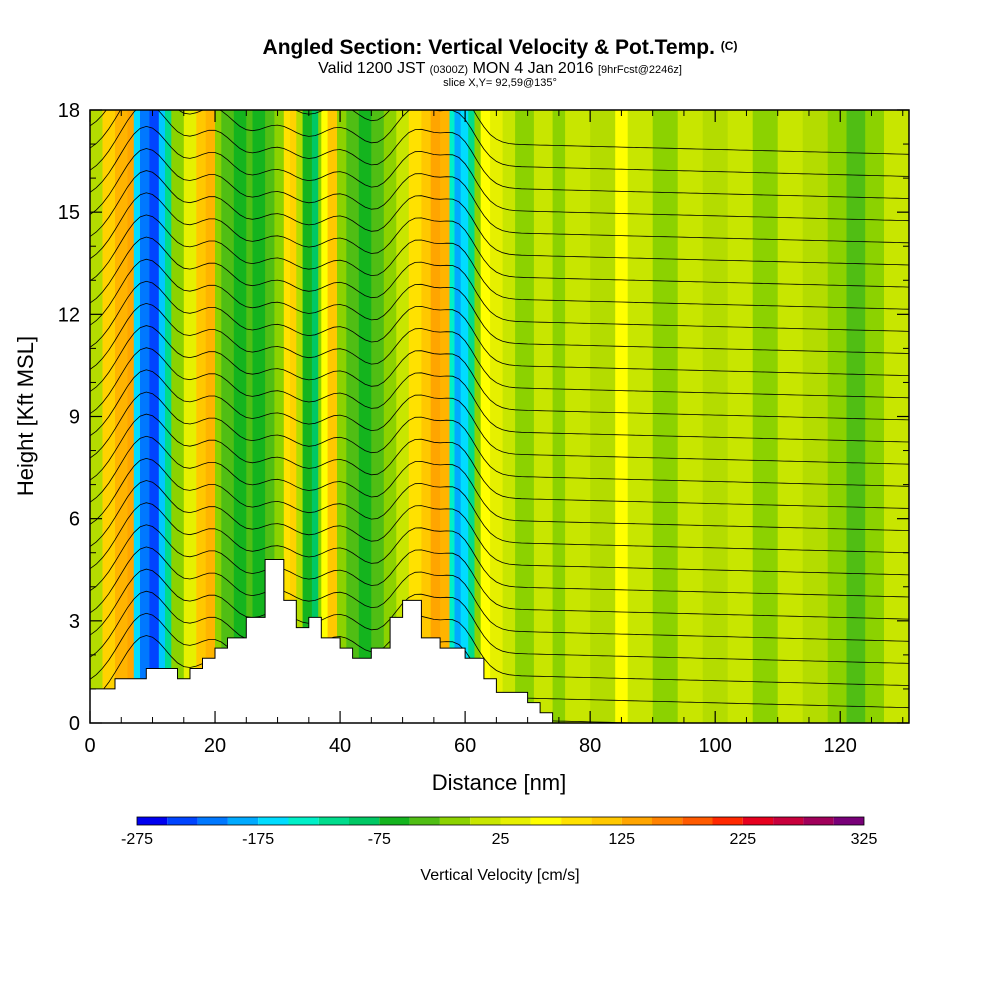 The image size is (1000, 1000). Describe the element at coordinates (215, 746) in the screenshot. I see `x-tick-label: 20` at that location.